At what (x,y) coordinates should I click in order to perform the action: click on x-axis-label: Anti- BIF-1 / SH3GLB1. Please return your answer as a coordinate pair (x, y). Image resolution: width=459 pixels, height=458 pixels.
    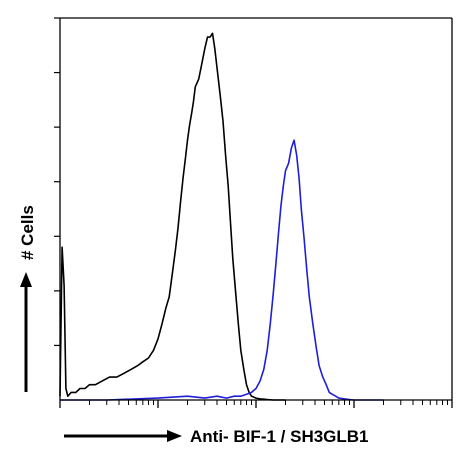
    Looking at the image, I should click on (279, 436).